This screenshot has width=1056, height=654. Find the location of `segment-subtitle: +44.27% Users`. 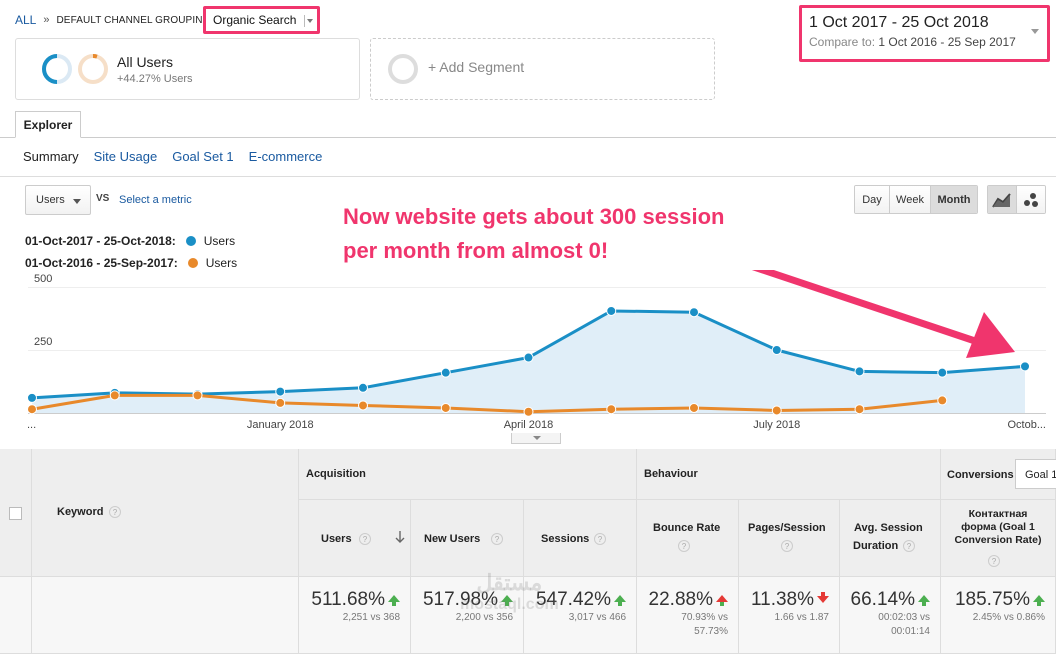

segment-subtitle: +44.27% Users is located at coordinates (155, 79).